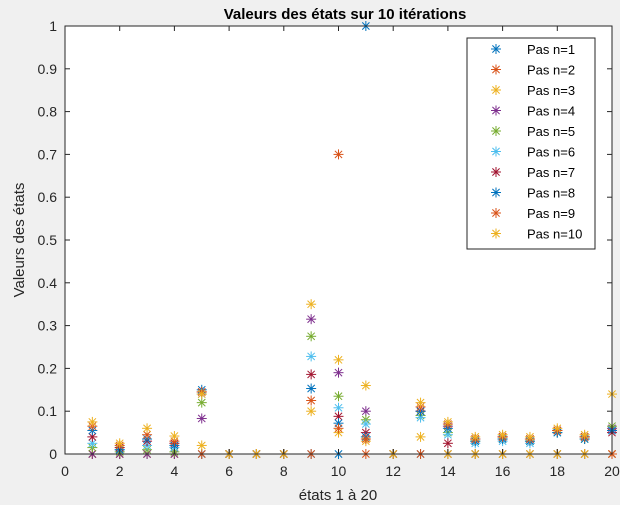 Image resolution: width=620 pixels, height=505 pixels. Describe the element at coordinates (551, 90) in the screenshot. I see `legend-entry: Pas n=3` at that location.